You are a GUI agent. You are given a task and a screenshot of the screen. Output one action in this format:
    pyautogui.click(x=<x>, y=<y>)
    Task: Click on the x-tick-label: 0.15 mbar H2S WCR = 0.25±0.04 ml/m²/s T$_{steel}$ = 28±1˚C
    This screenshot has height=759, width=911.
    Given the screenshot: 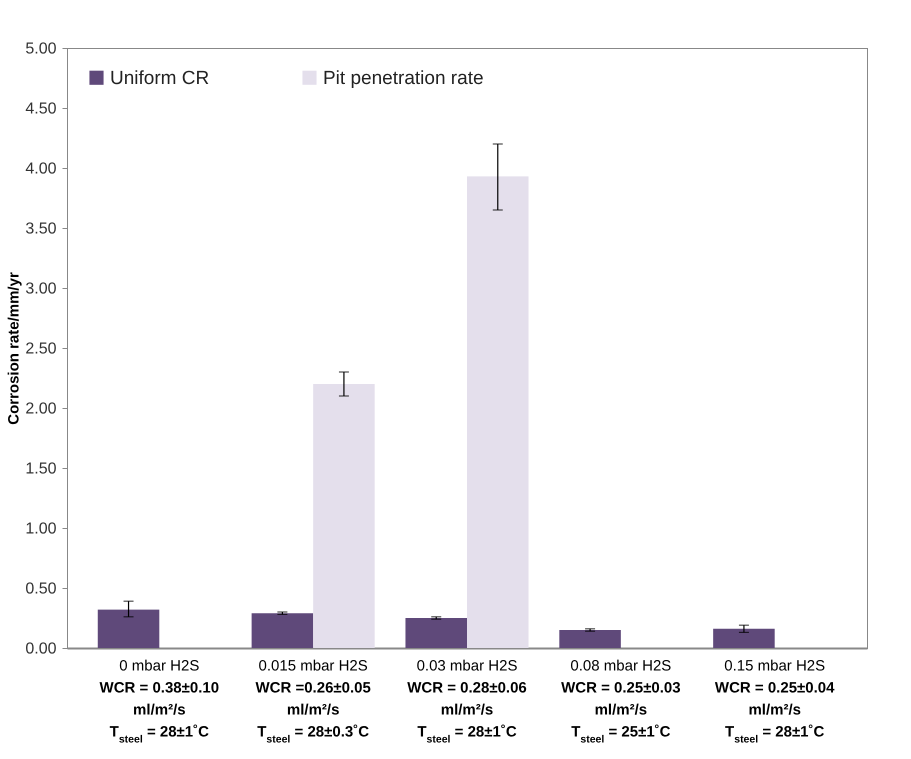 What is the action you would take?
    pyautogui.click(x=775, y=702)
    